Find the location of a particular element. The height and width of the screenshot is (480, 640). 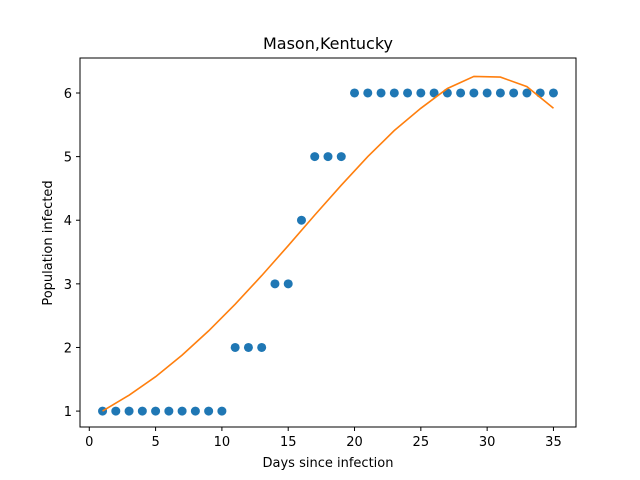

y-tick-label: 5 is located at coordinates (68, 158).